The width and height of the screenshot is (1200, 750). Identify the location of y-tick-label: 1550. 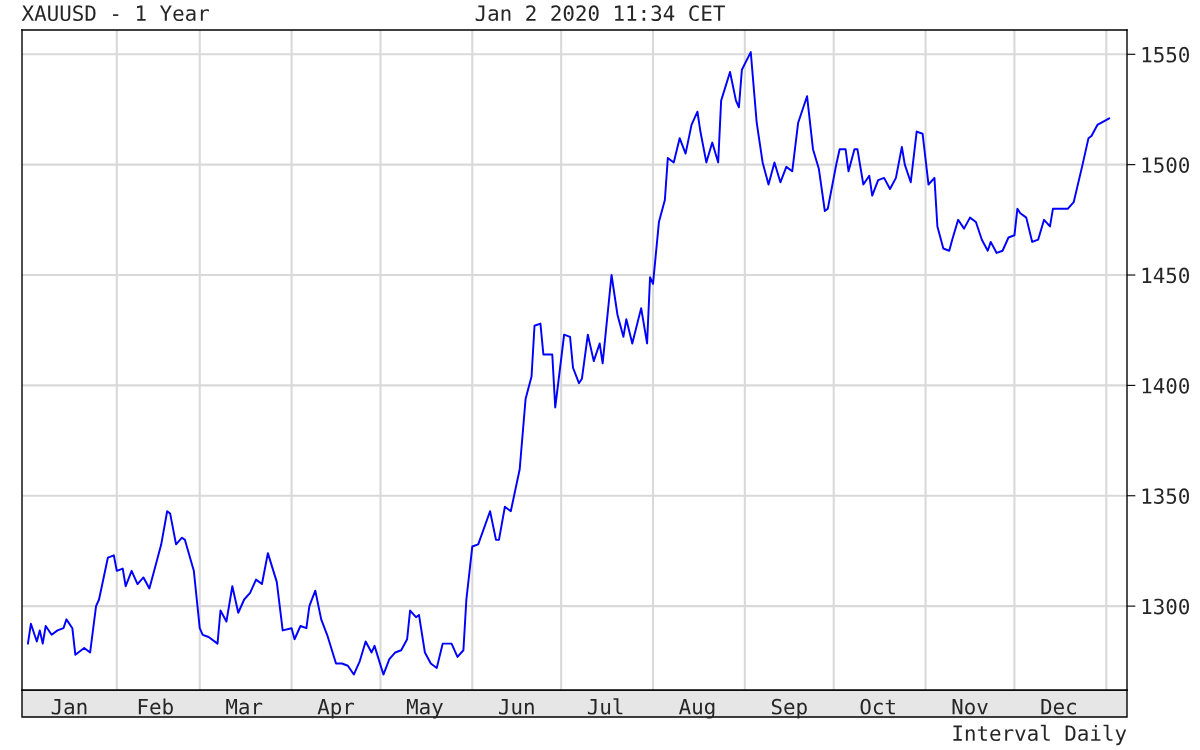
(1166, 54).